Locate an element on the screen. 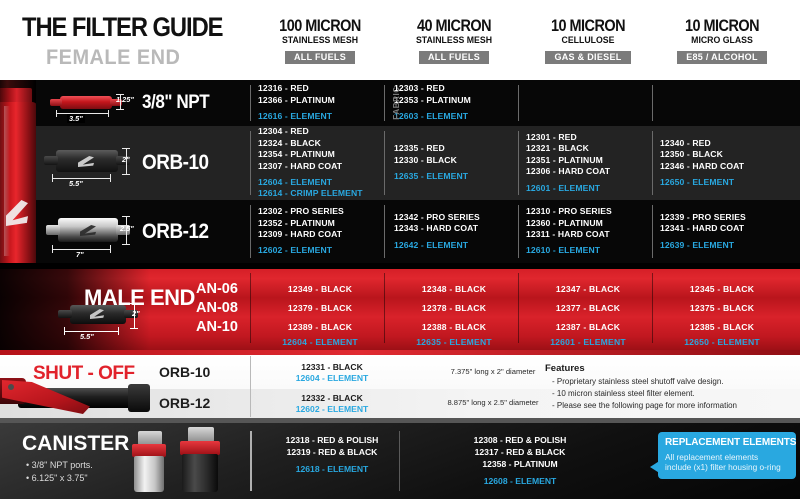 Image resolution: width=800 pixels, height=499 pixels. canister-part-col2-1: 12308 - RED & POLISH is located at coordinates (520, 440).